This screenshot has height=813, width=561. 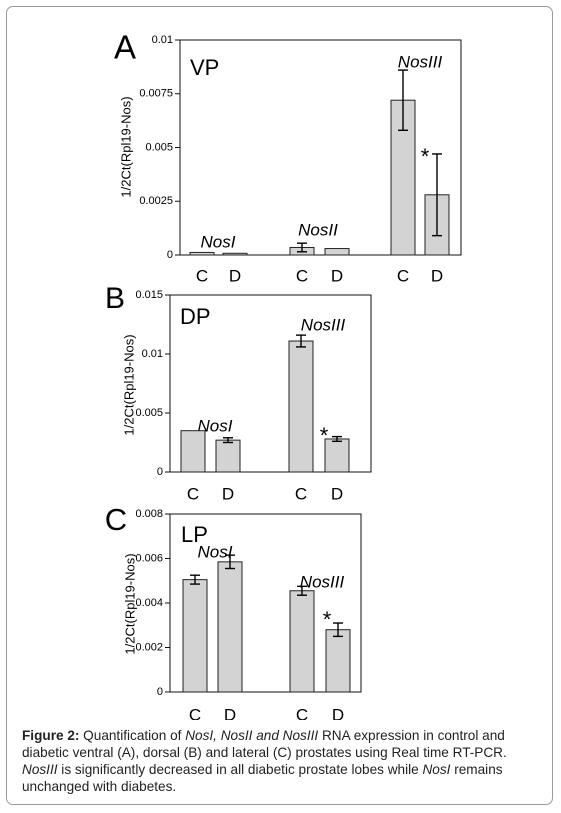 I want to click on caption-label: Figure 2:, so click(x=51, y=735).